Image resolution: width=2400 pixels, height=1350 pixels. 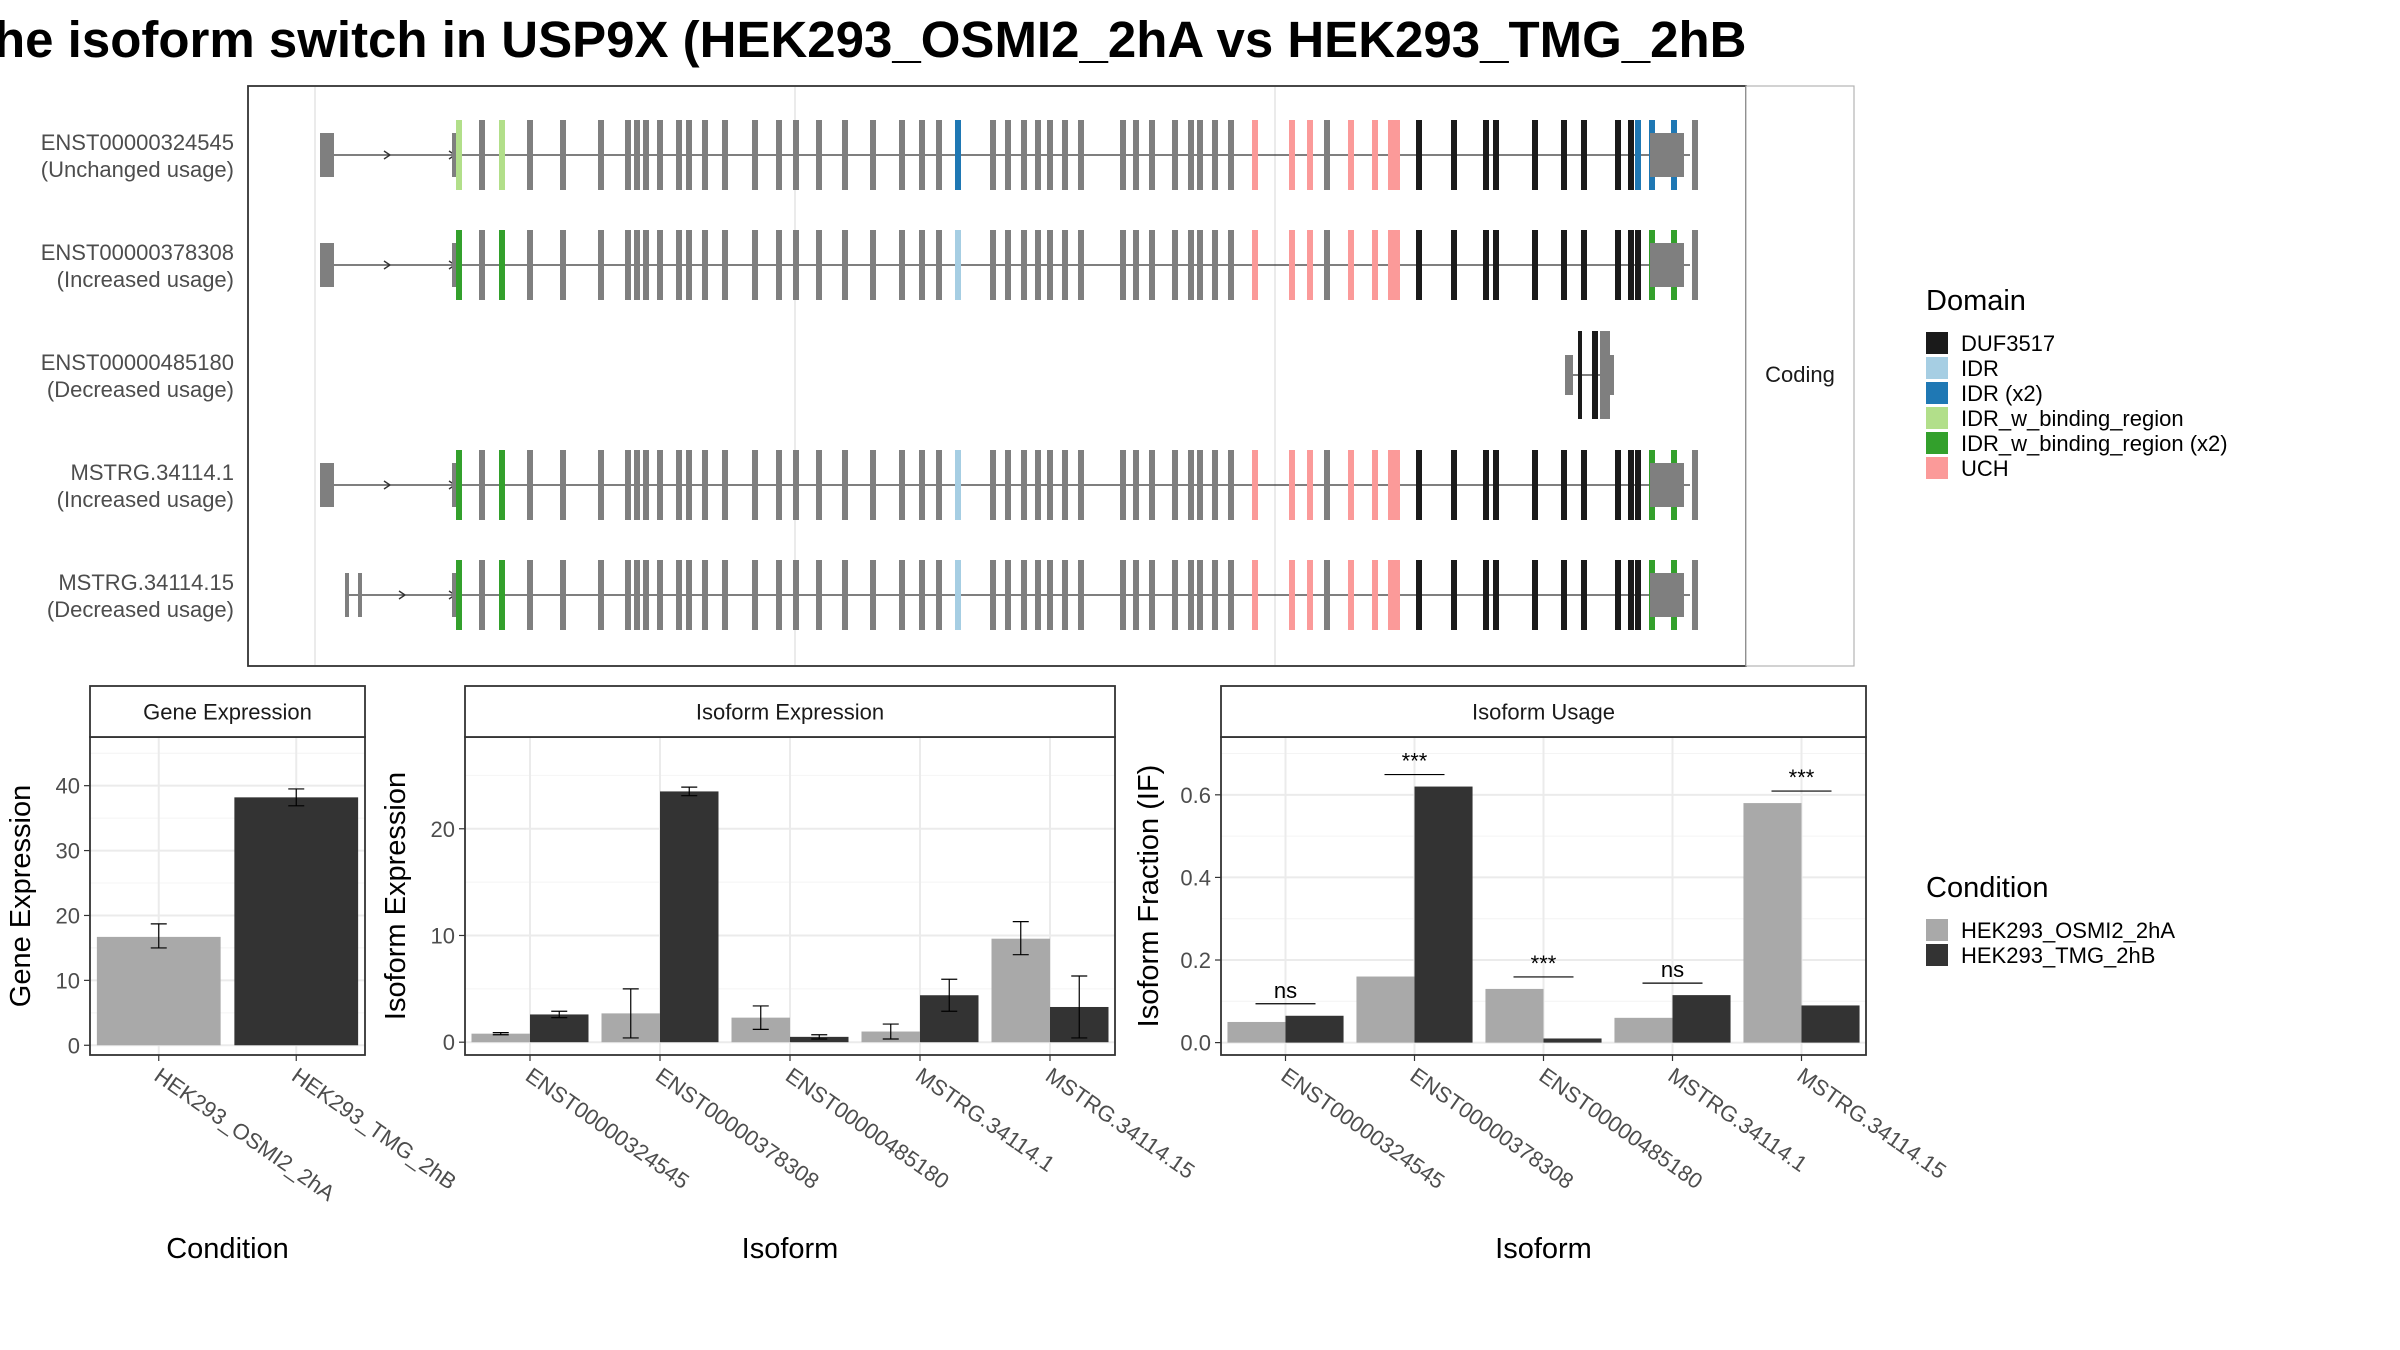 What do you see at coordinates (1872, 1123) in the screenshot?
I see `x-tick-label: MSTRG.34114.15` at bounding box center [1872, 1123].